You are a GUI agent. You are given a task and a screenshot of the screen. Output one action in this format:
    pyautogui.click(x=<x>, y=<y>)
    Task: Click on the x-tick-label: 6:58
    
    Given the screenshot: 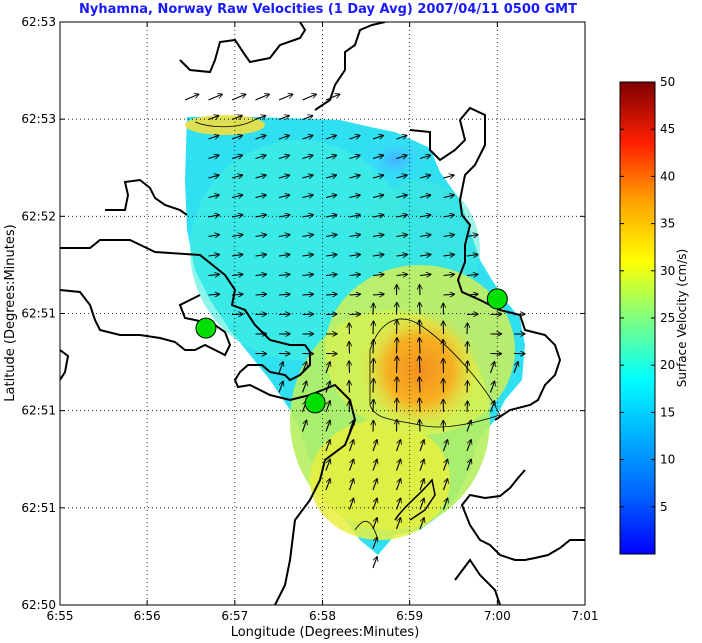 What is the action you would take?
    pyautogui.click(x=322, y=616)
    